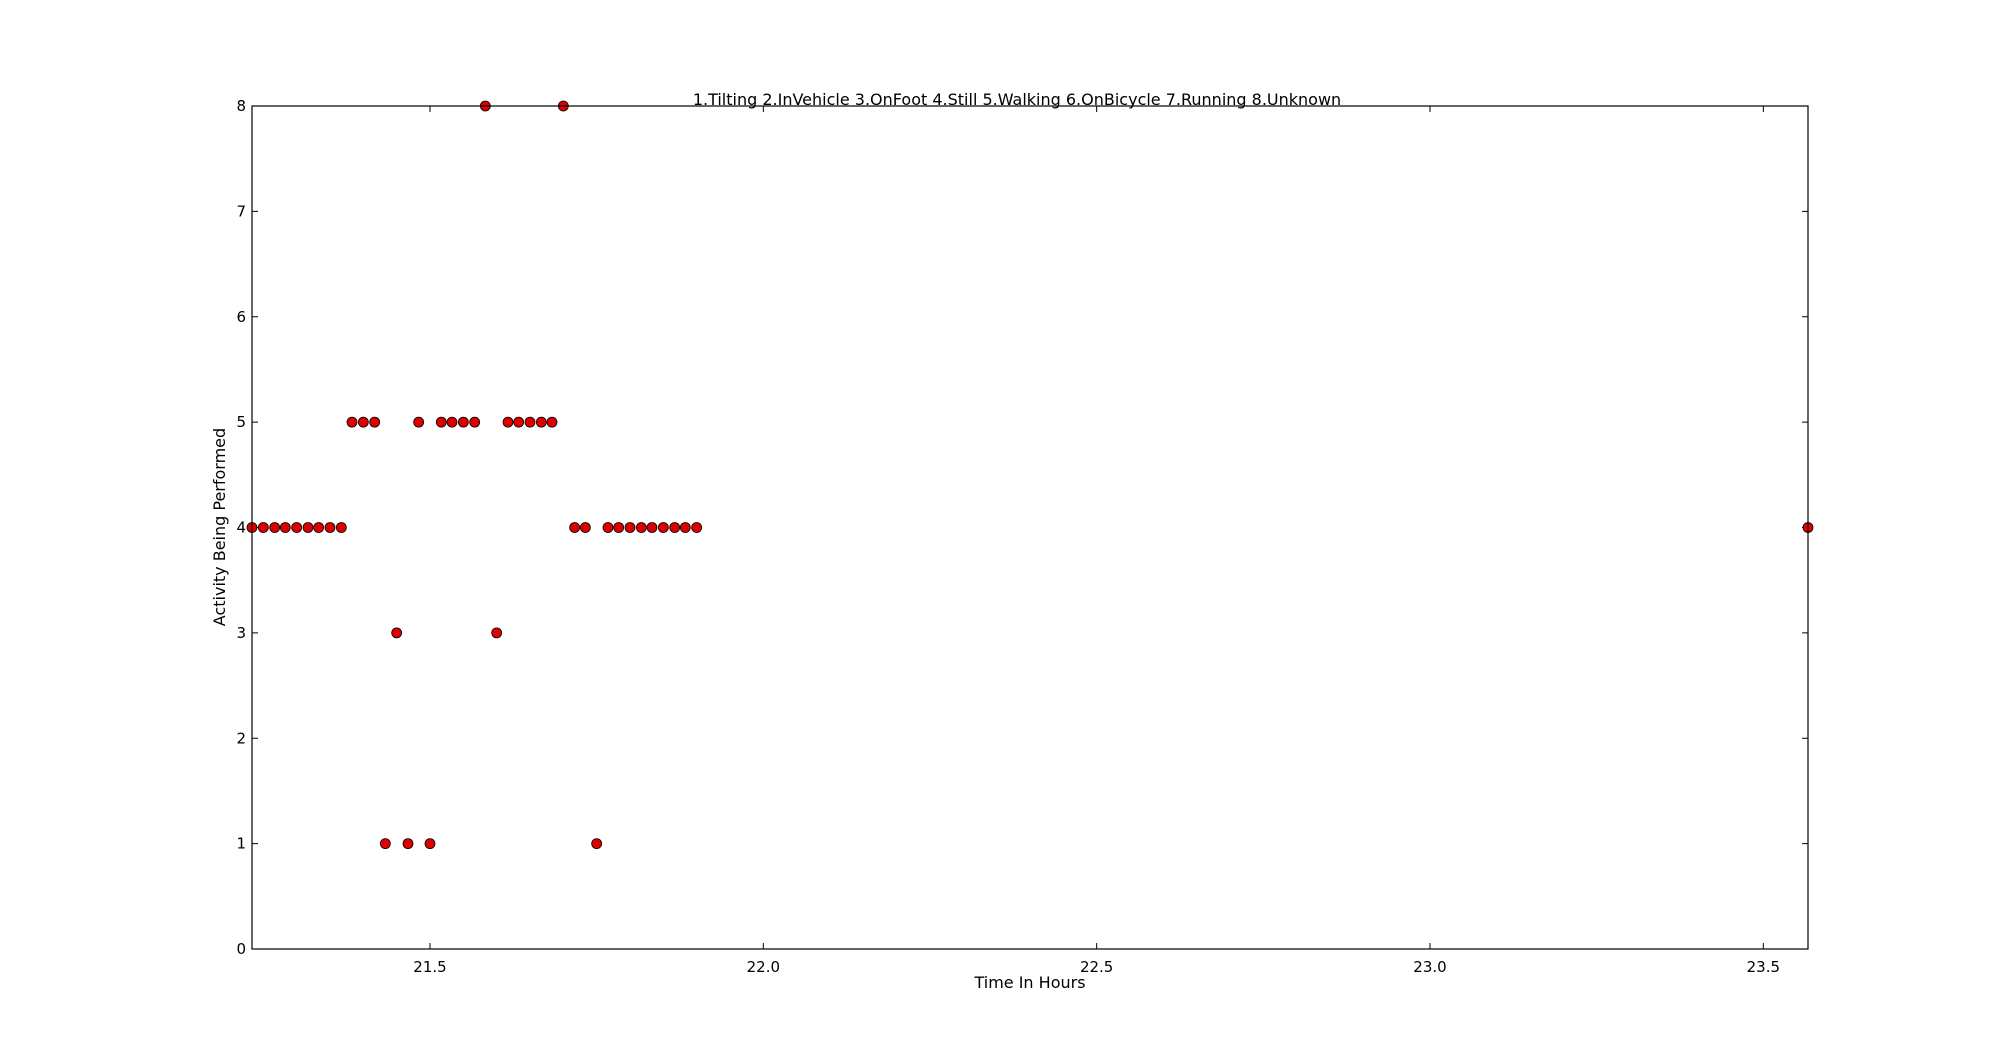 This screenshot has height=1050, width=2000. What do you see at coordinates (241, 738) in the screenshot?
I see `y-tick-label: 2` at bounding box center [241, 738].